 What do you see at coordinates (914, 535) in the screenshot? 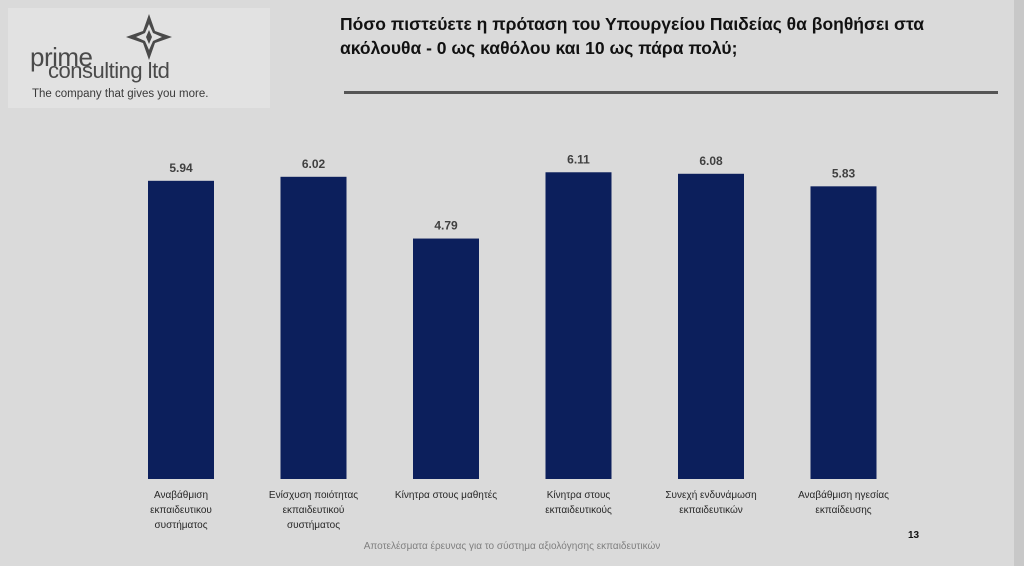
I see `page-number: 13` at bounding box center [914, 535].